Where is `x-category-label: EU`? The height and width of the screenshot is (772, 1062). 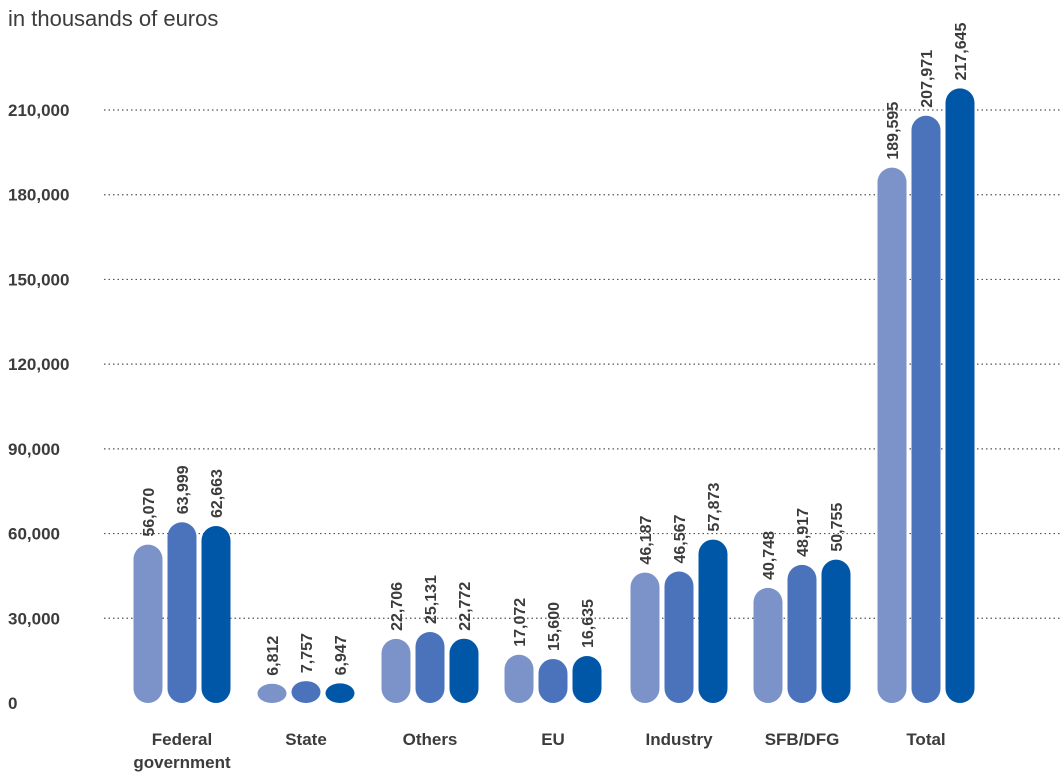 x-category-label: EU is located at coordinates (553, 739).